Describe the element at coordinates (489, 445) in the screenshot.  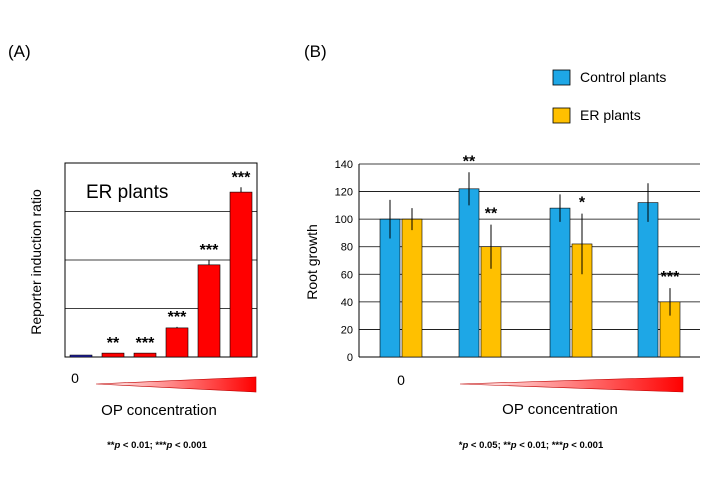
I see `panel-b-footnote-part: < 0.05; **` at that location.